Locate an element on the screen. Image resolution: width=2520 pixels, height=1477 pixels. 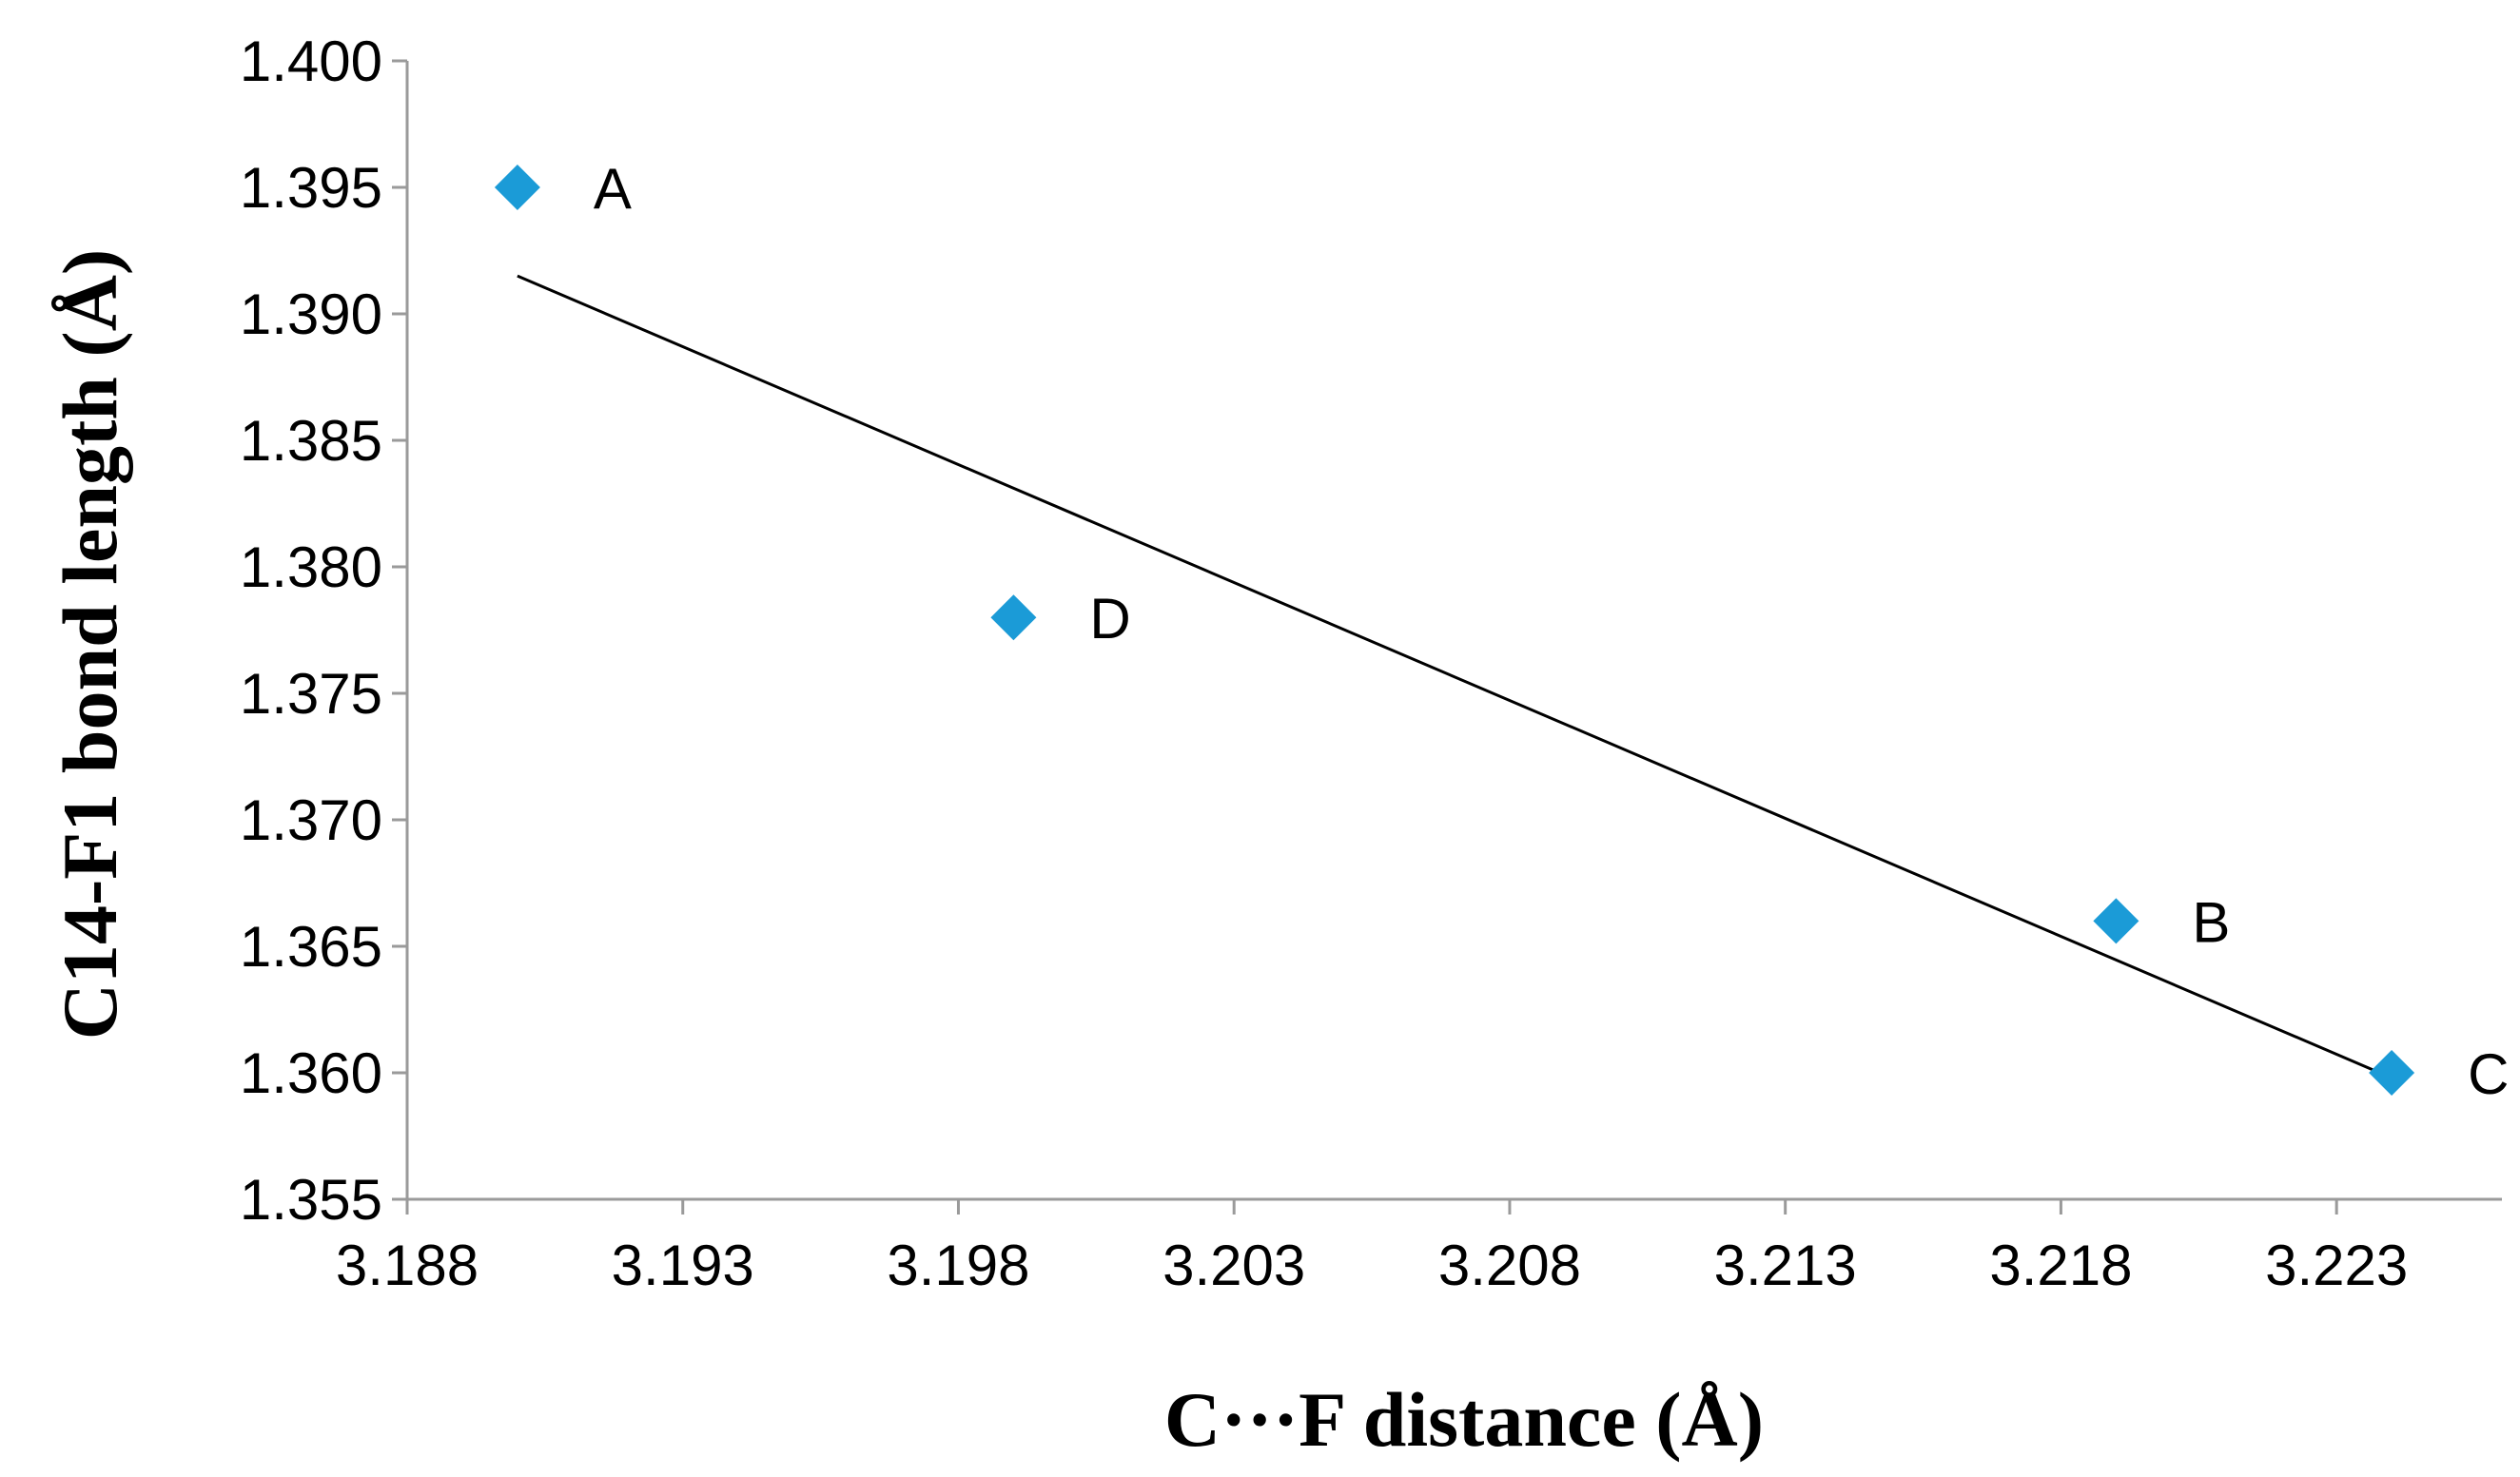
x-tick-label: 3.213 is located at coordinates (1785, 1265).